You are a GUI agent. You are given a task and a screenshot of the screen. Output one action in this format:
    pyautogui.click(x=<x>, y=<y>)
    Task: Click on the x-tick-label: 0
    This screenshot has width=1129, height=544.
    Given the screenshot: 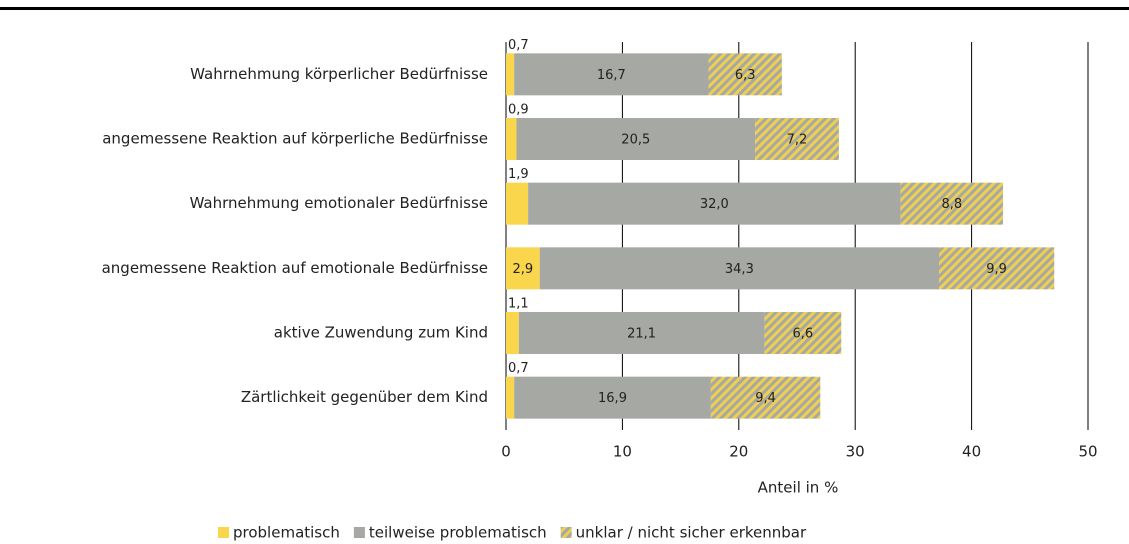 What is the action you would take?
    pyautogui.click(x=506, y=452)
    